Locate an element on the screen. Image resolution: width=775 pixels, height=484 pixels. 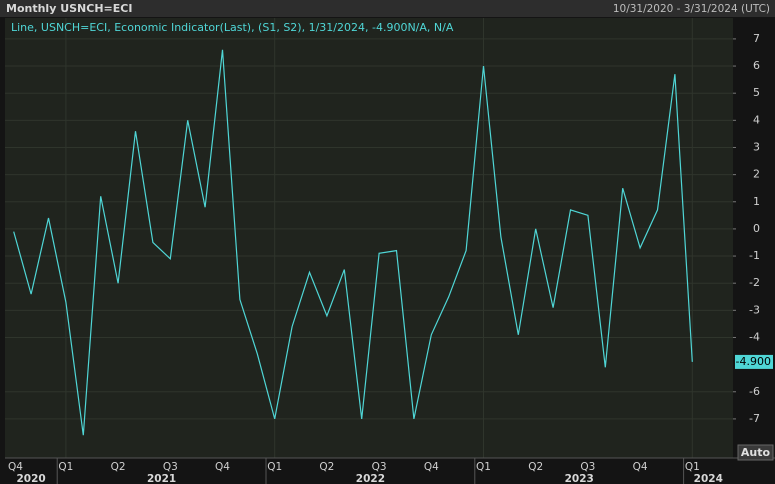
last-value-box is located at coordinates (754, 361).